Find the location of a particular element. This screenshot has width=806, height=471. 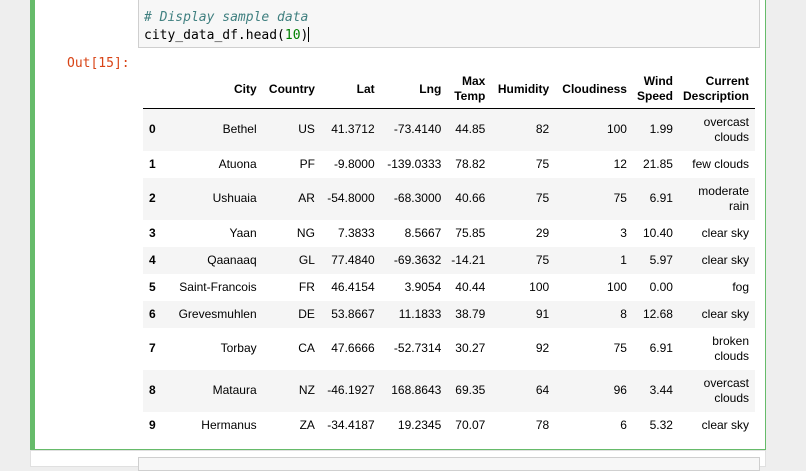

table-cell: ZA is located at coordinates (307, 424).